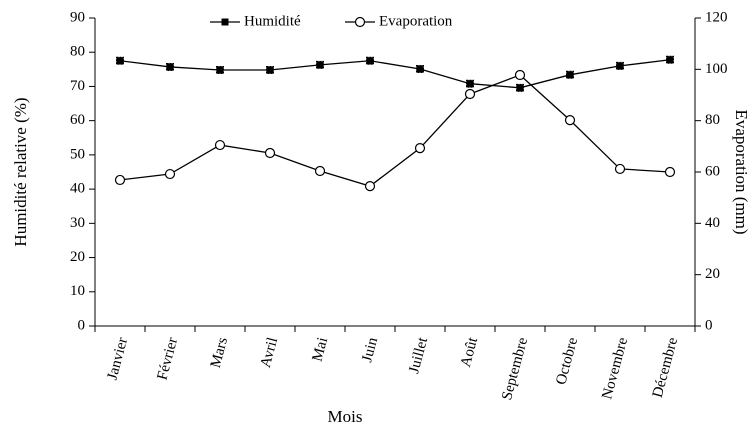 The height and width of the screenshot is (430, 752). Describe the element at coordinates (469, 352) in the screenshot. I see `x-tick-label: Août` at that location.